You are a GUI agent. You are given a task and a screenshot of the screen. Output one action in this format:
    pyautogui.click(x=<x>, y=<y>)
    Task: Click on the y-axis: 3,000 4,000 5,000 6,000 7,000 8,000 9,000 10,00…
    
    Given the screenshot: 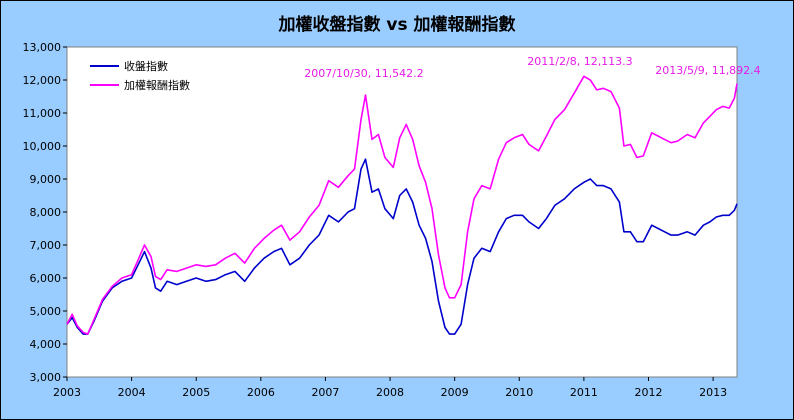 What is the action you would take?
    pyautogui.click(x=45, y=212)
    